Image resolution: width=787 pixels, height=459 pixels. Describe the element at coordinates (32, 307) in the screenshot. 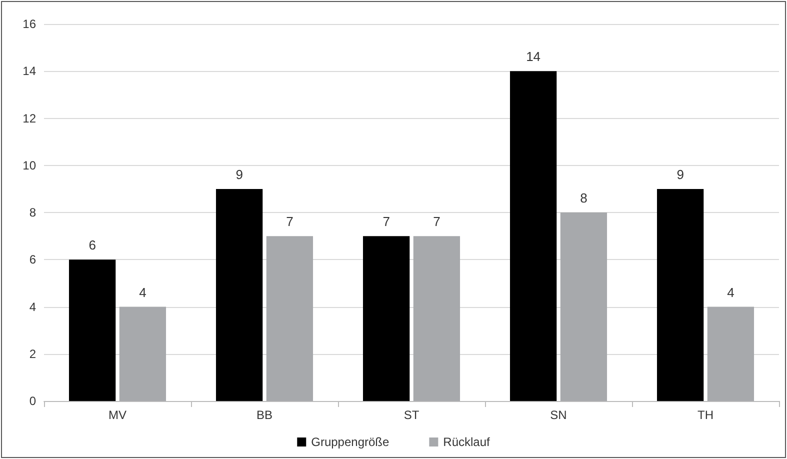

I see `y-tick-label: 4` at that location.